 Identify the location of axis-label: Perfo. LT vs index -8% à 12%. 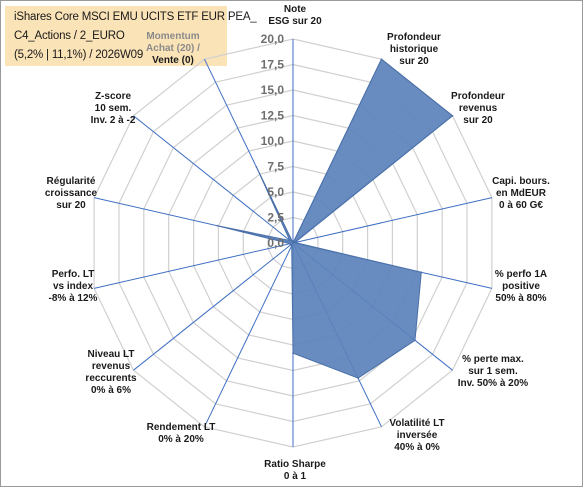
(73, 286).